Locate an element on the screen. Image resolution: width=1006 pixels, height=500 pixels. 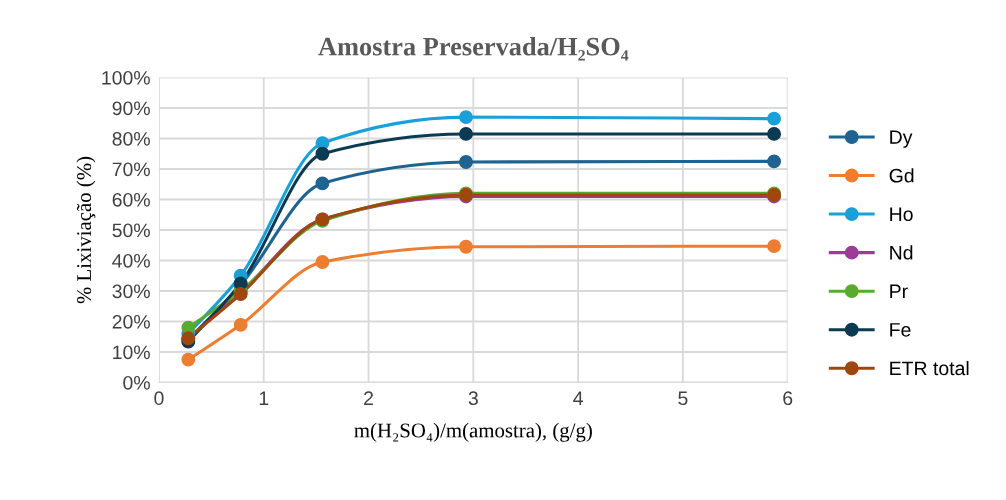
legend-label: Pr is located at coordinates (899, 291).